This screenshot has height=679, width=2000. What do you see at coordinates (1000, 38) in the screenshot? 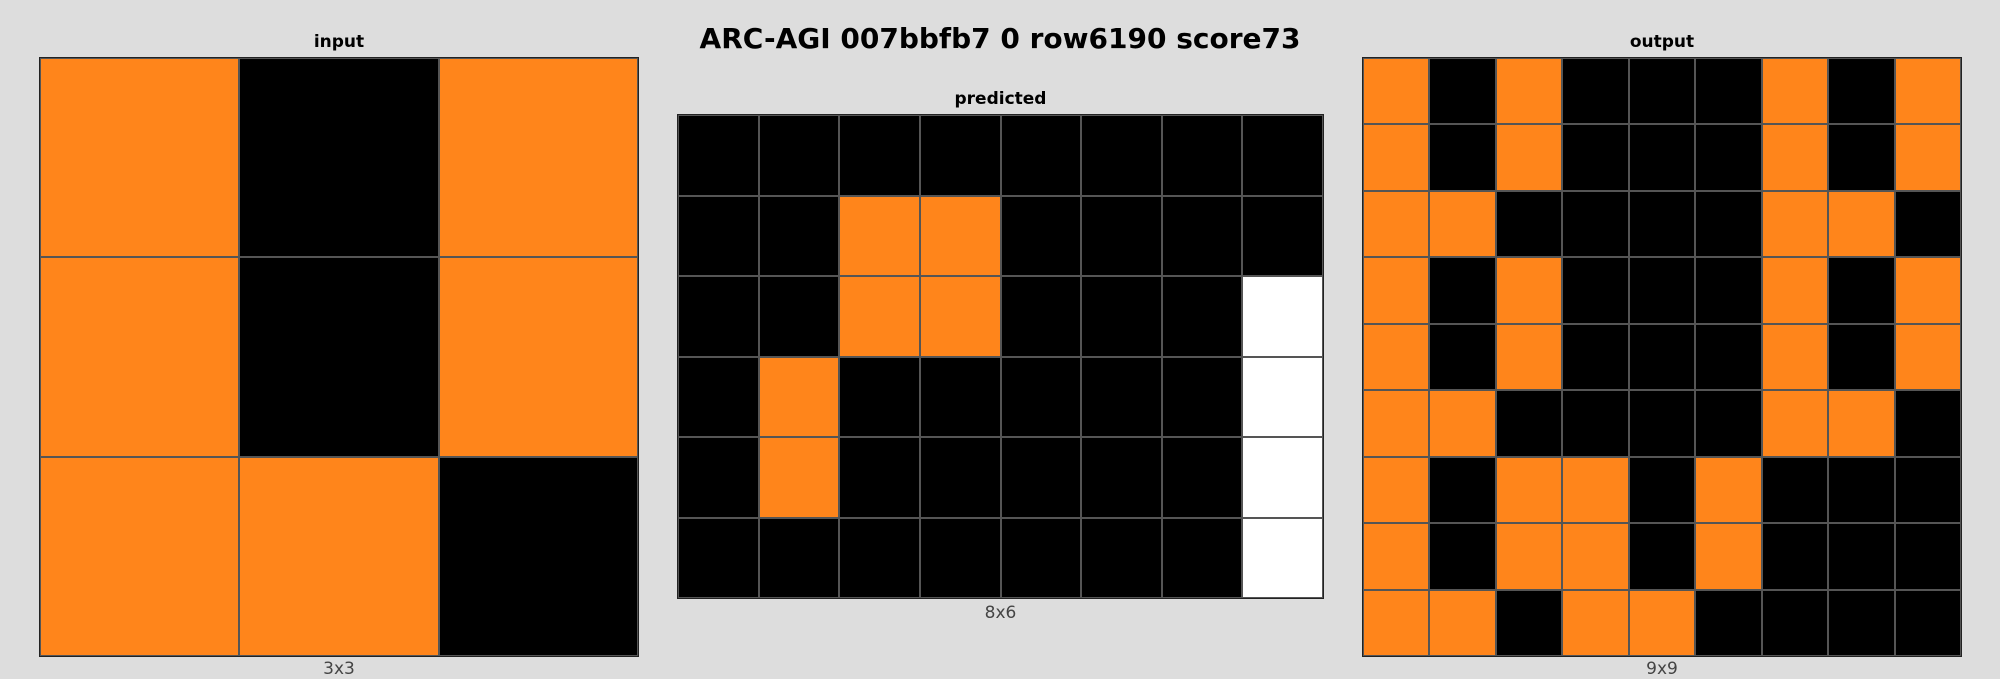
I see `page-title: ARC-AGI 007bbfb7 0 row6190 score73` at bounding box center [1000, 38].